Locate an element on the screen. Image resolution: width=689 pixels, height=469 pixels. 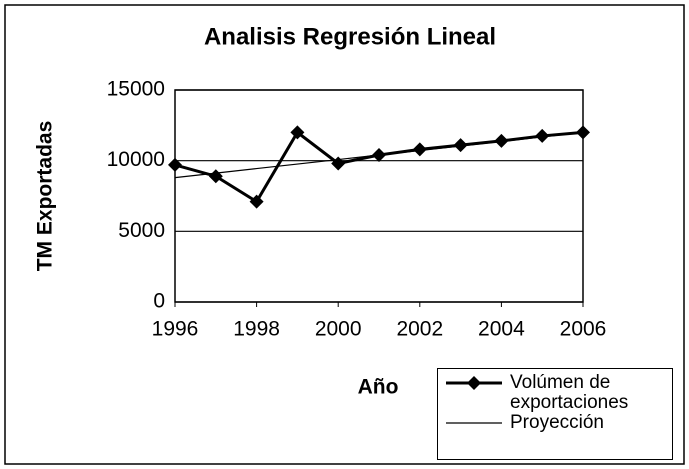
legend-entry: Volúmen de exportaciones is located at coordinates (555, 393).